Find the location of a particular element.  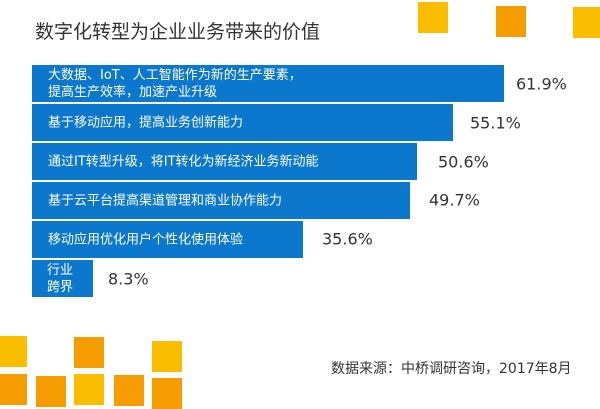

value-label: 8.3% is located at coordinates (128, 279).